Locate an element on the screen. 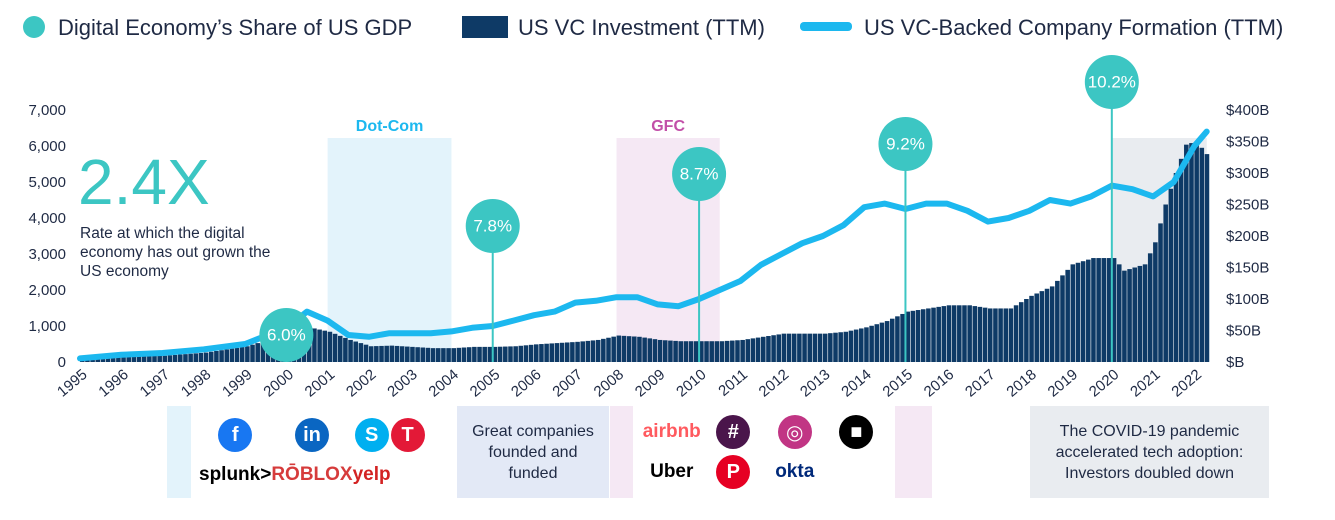 The height and width of the screenshot is (520, 1335). x-axis-tick: 2013 is located at coordinates (815, 383).